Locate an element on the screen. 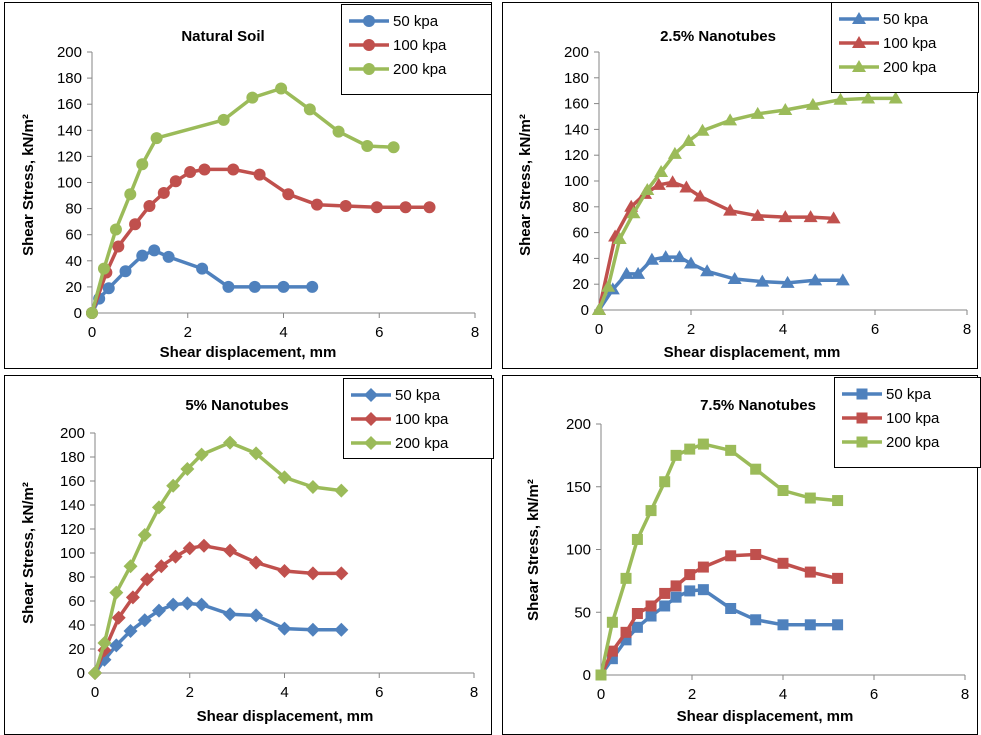 The height and width of the screenshot is (735, 981). y-tick-label: 40 is located at coordinates (73, 261).